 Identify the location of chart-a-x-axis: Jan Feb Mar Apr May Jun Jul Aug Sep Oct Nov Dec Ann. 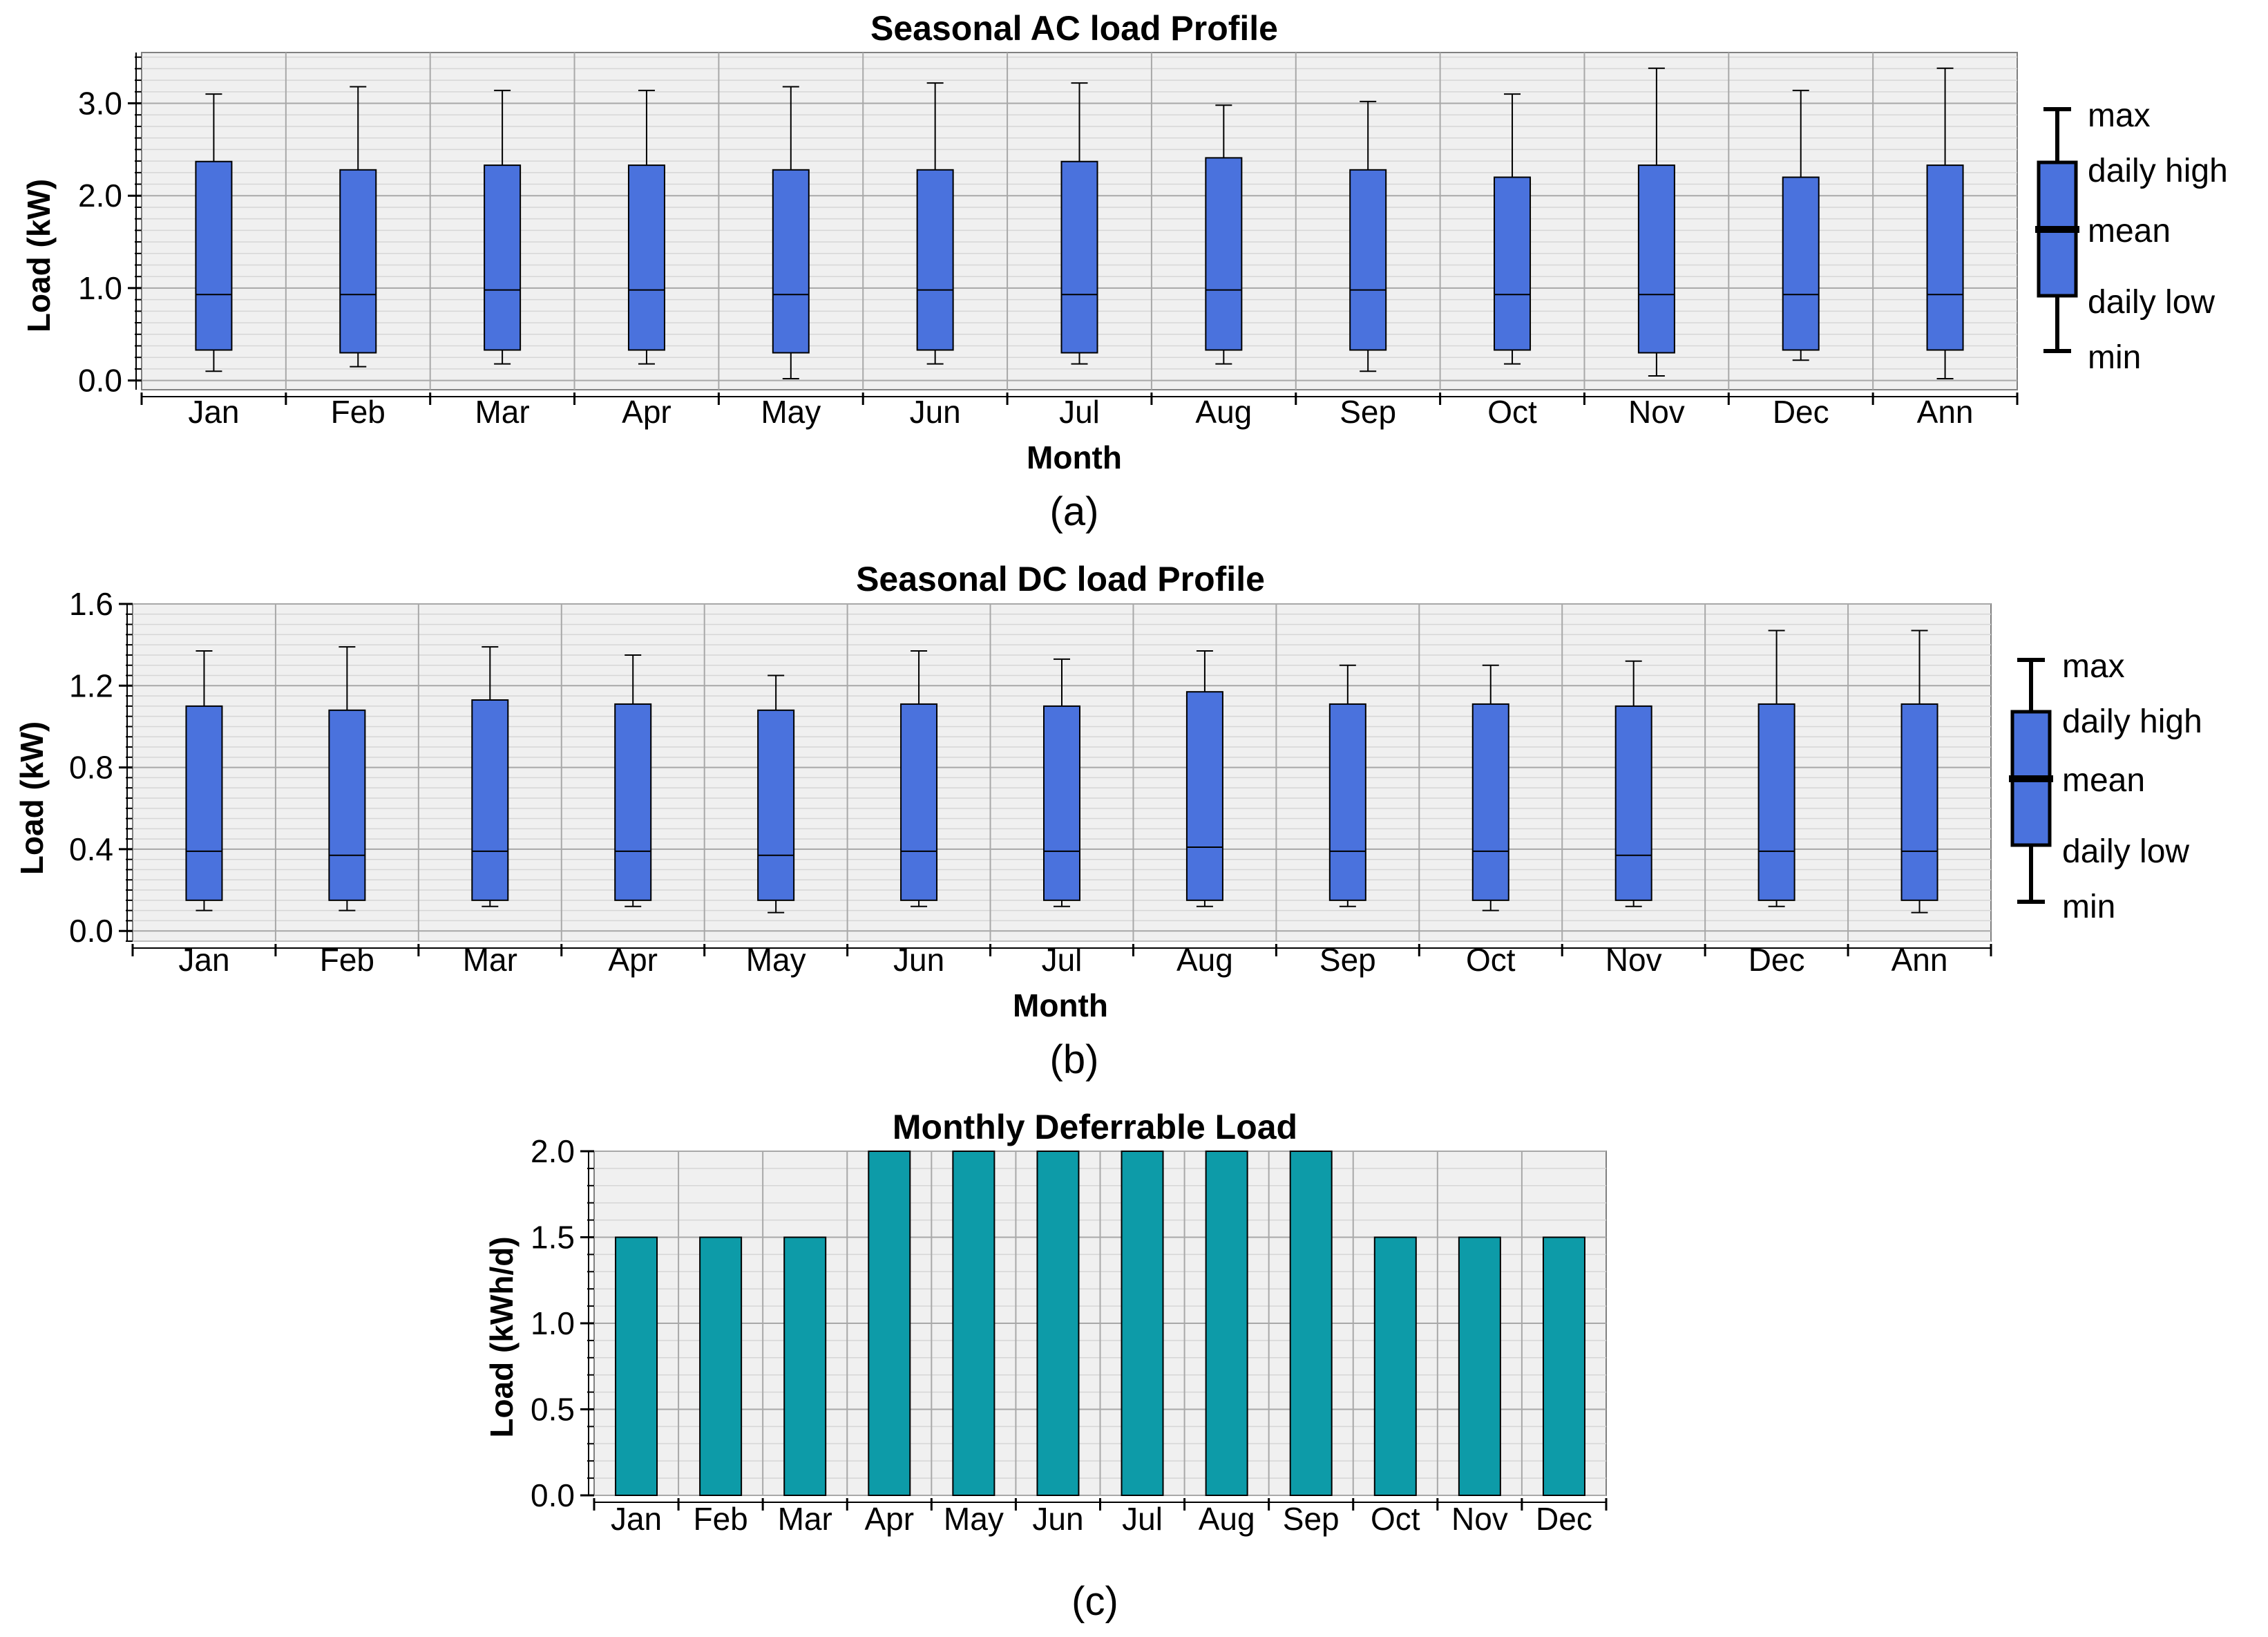
(1079, 411).